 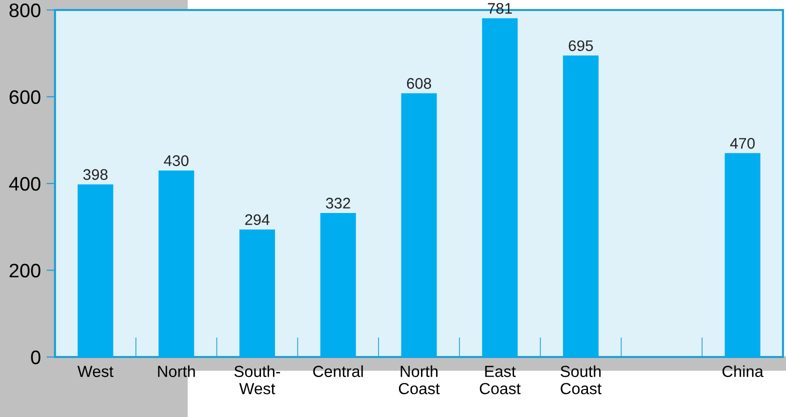 What do you see at coordinates (419, 83) in the screenshot?
I see `data-label: 608` at bounding box center [419, 83].